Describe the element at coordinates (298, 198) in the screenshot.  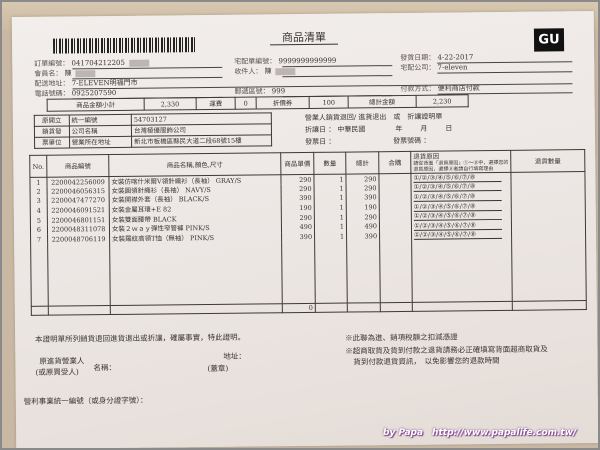
I see `cell-price: 390` at that location.